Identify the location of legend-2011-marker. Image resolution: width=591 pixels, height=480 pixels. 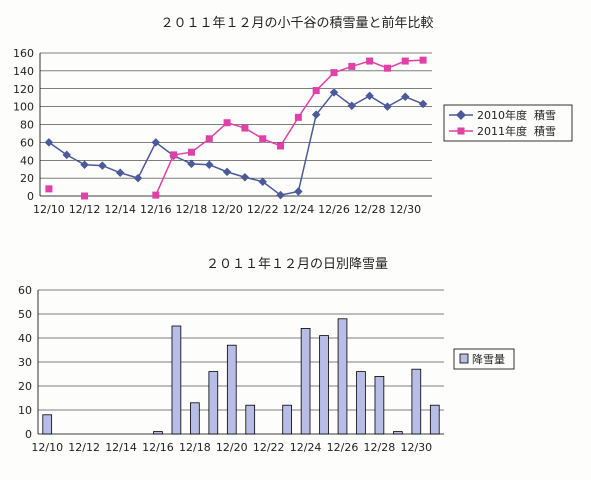
(461, 131).